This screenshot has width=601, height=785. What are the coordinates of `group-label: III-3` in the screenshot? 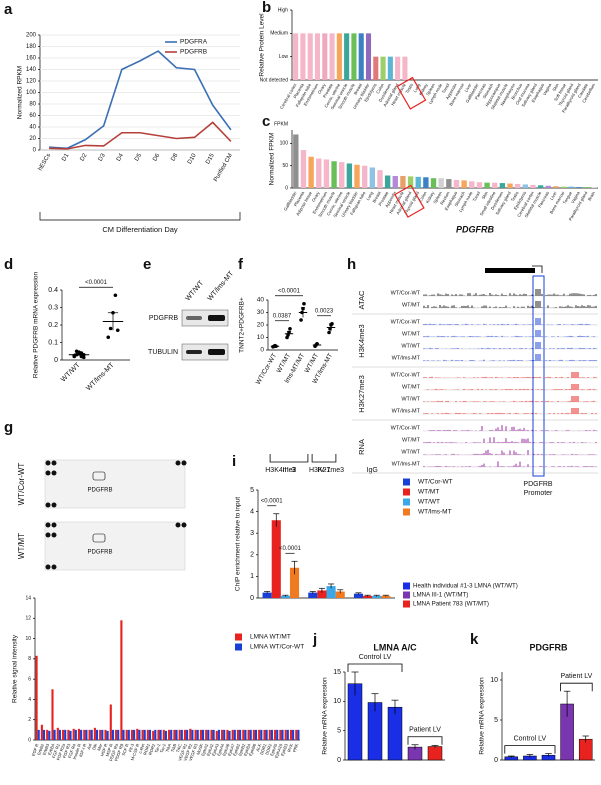 It's located at (289, 469).